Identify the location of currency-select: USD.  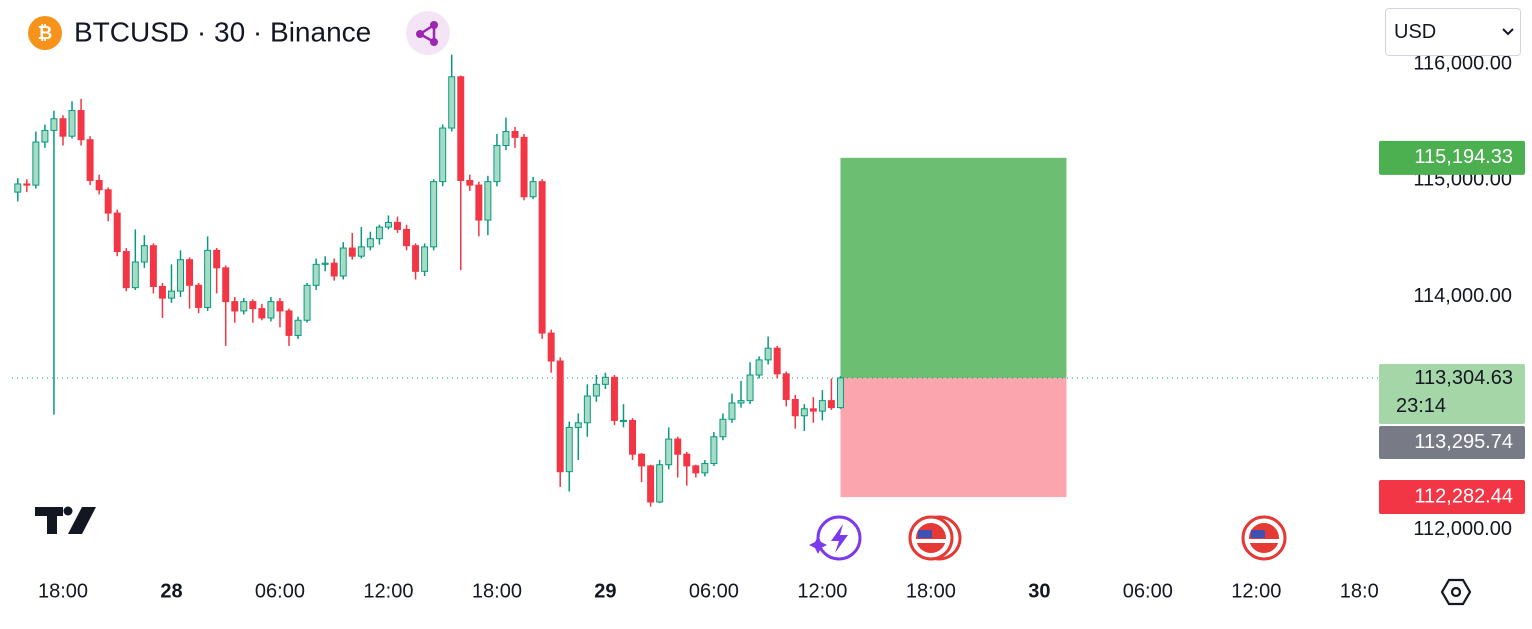
(1453, 32).